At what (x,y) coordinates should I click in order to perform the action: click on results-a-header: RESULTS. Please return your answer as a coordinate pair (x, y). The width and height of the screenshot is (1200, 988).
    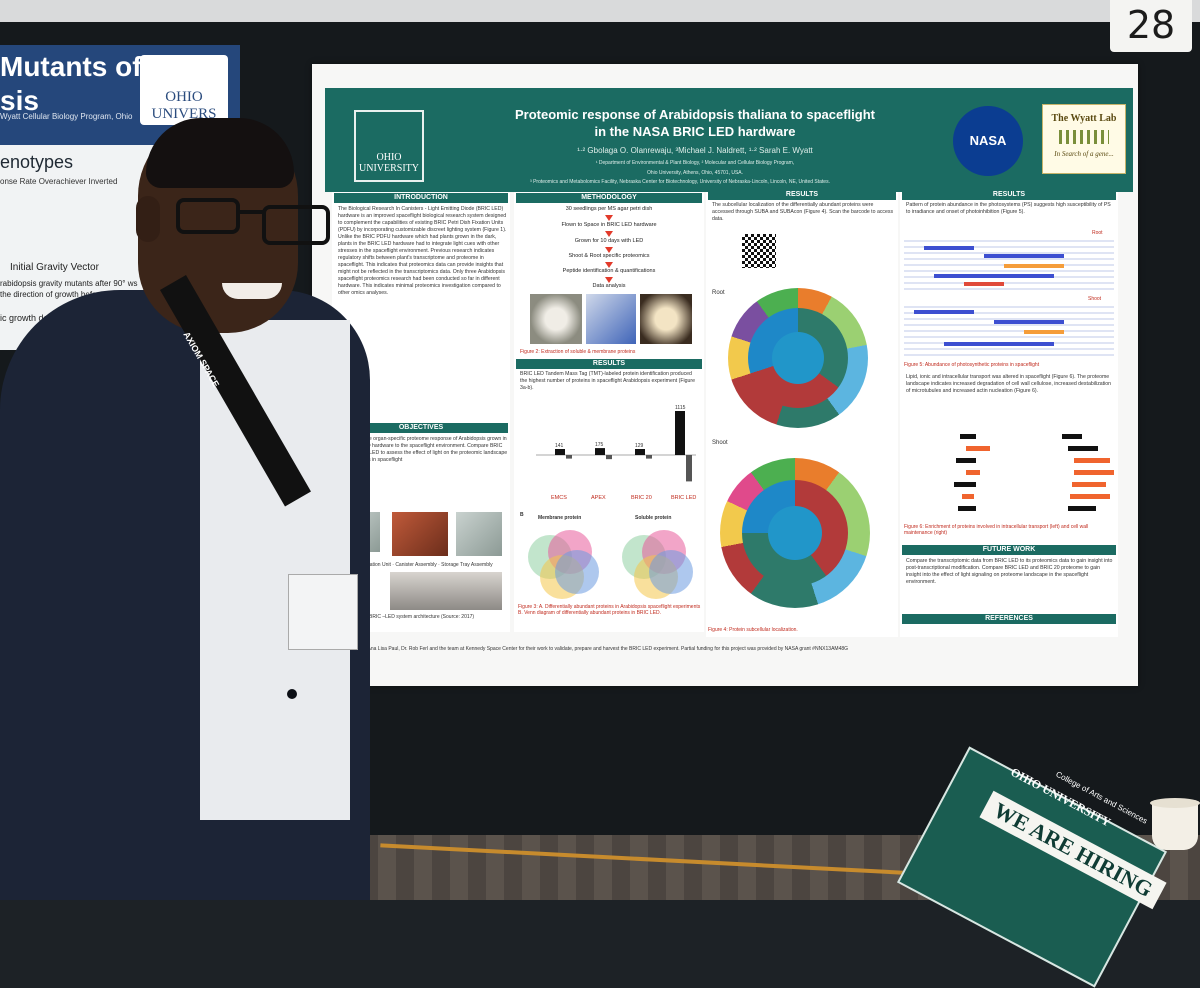
    Looking at the image, I should click on (802, 195).